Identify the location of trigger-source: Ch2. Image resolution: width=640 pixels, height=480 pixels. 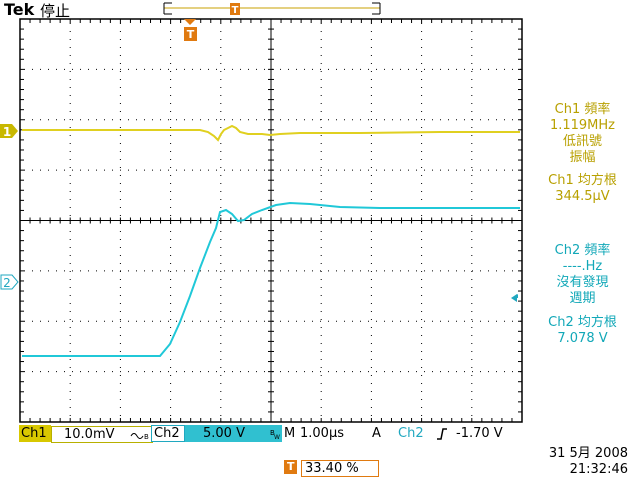
(411, 433).